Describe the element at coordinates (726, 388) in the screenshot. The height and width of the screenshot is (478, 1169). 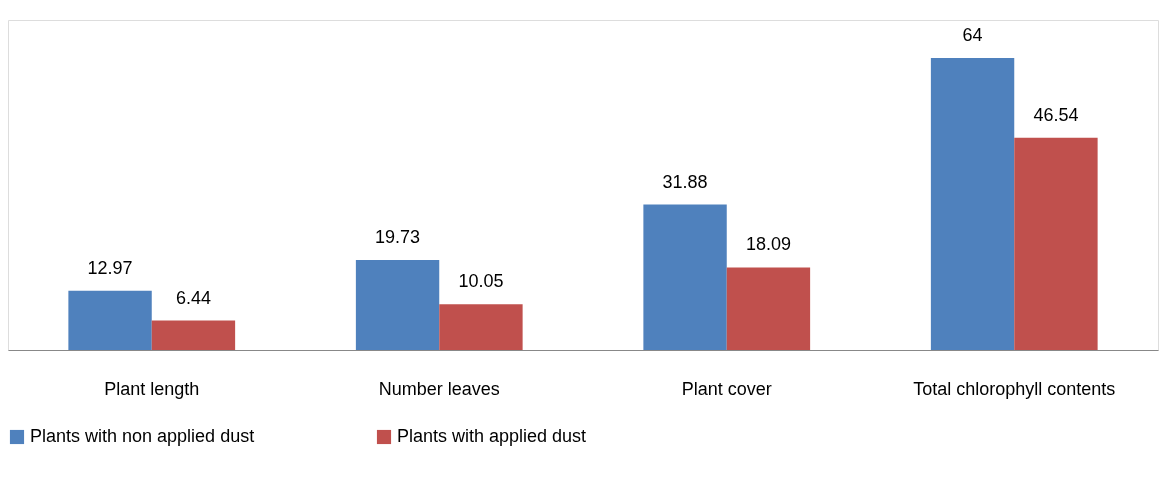
I see `x-tick-label: Plant cover` at that location.